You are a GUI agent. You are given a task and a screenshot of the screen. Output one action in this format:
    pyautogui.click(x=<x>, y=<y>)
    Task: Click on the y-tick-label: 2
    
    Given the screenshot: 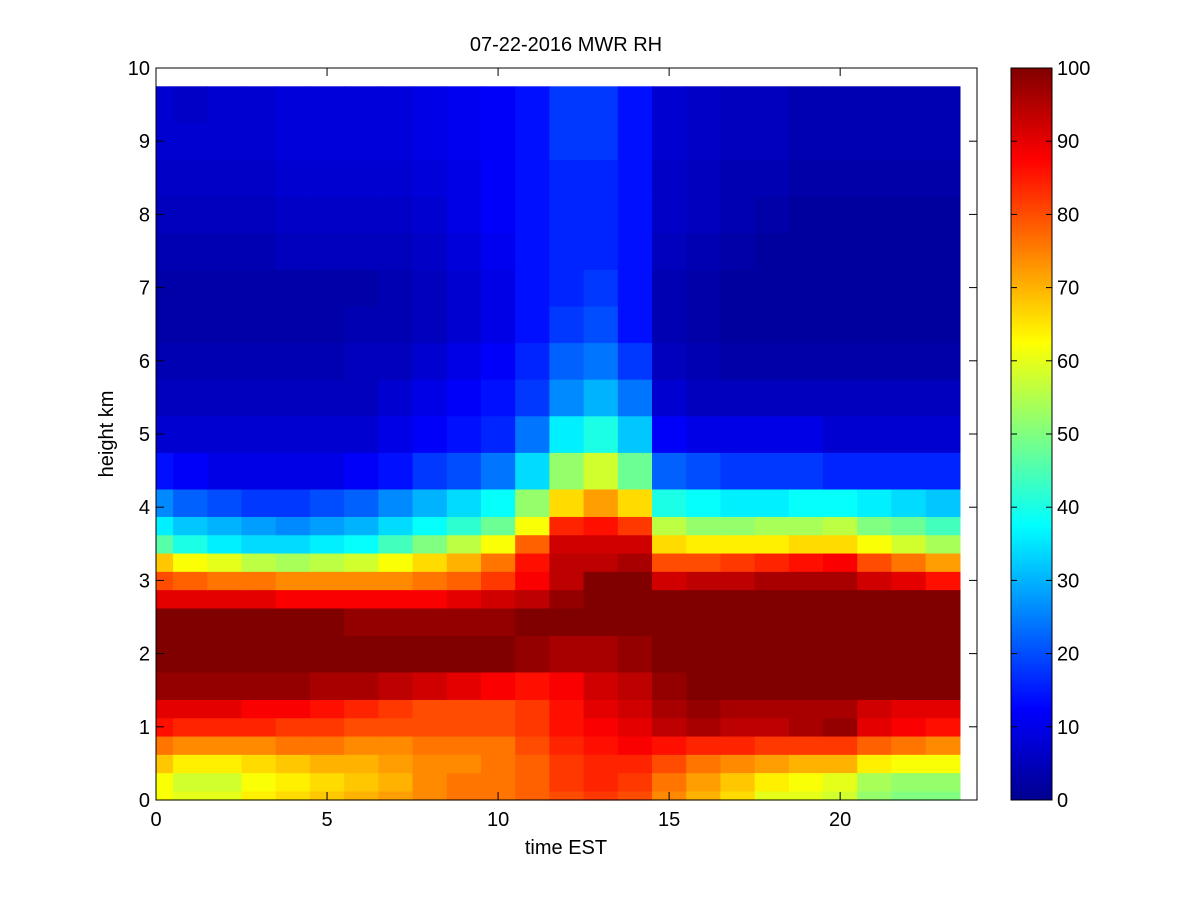 What is the action you would take?
    pyautogui.click(x=144, y=655)
    